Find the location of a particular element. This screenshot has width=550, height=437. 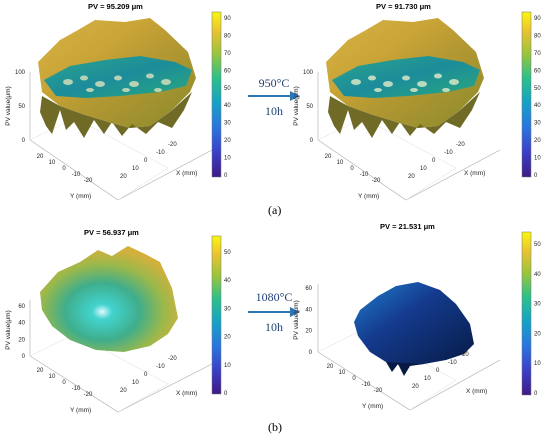

arrow-a-icon is located at coordinates (274, 96).